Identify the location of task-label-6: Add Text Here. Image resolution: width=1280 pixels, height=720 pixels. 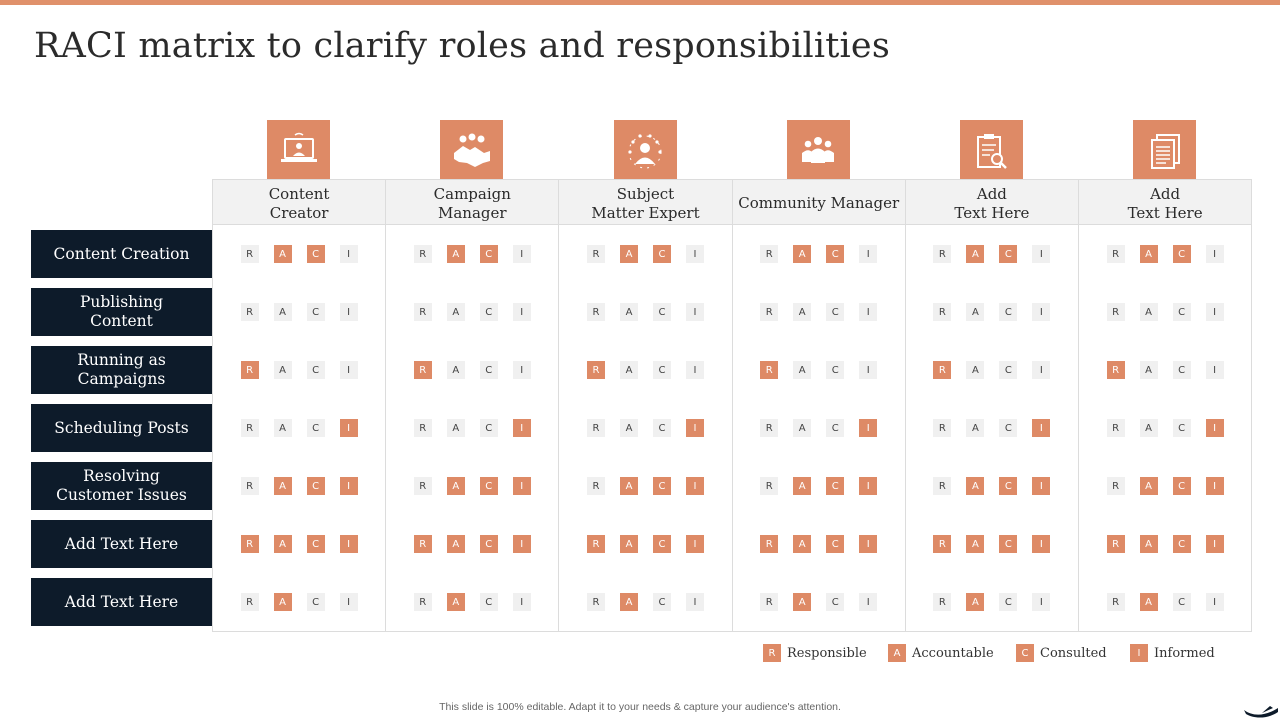
(121, 602).